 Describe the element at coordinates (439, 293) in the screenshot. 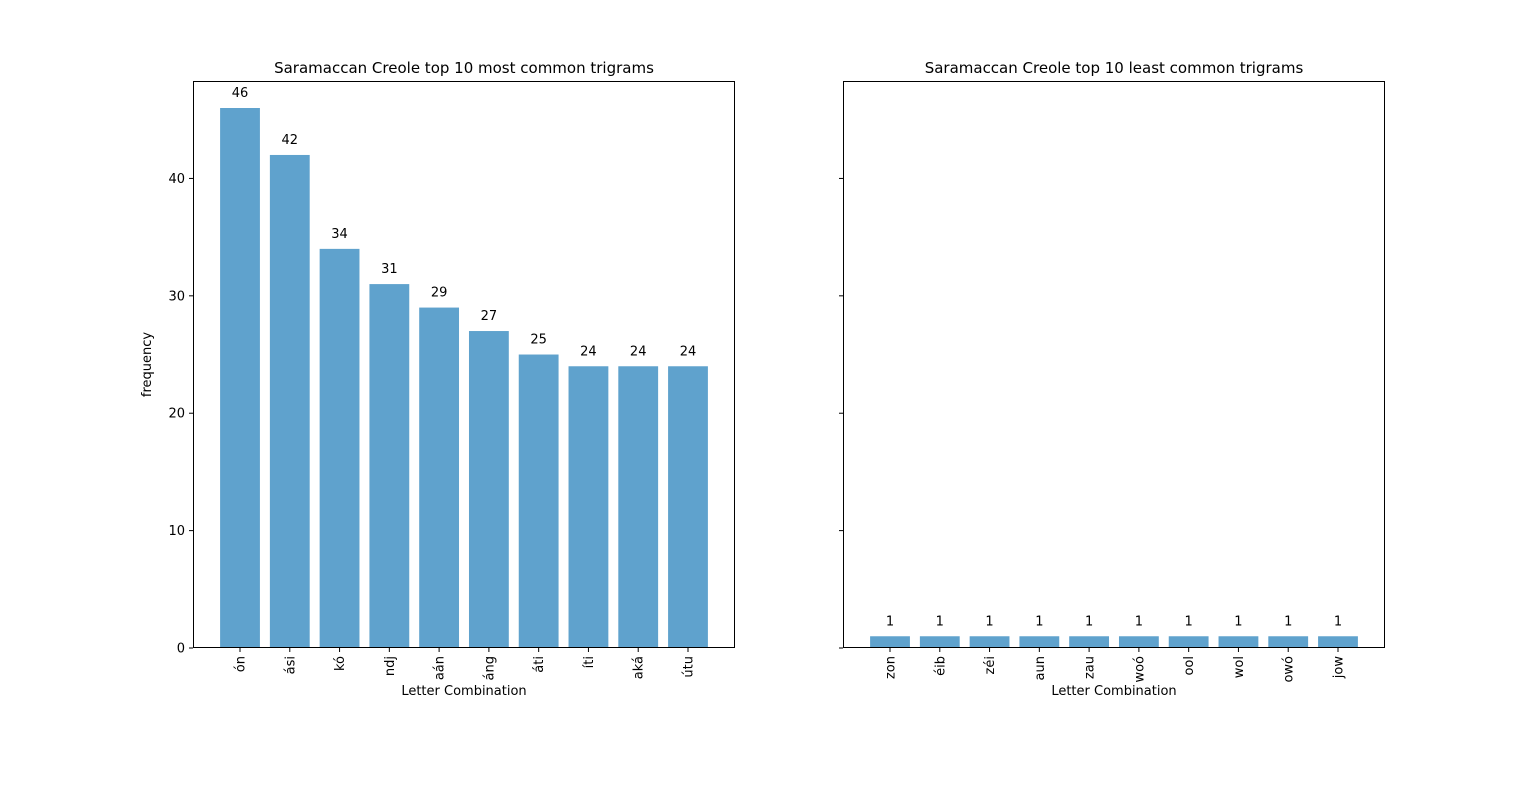

I see `data-label: 29` at that location.